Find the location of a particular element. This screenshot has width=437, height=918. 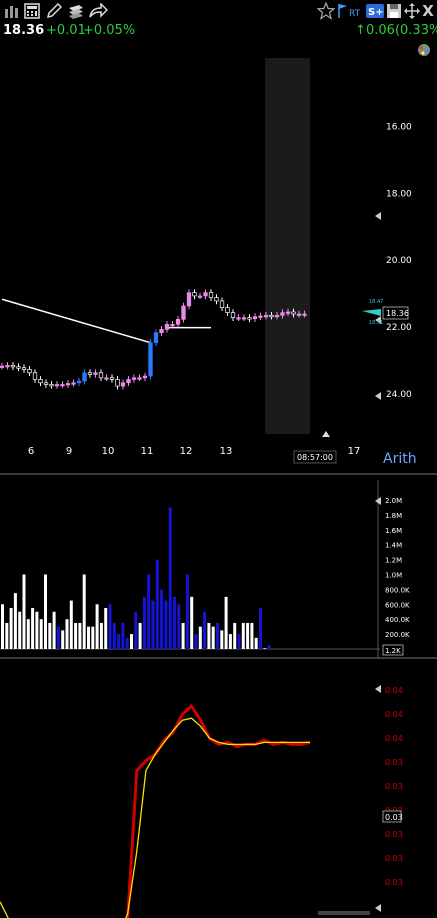

price-x-tick: 11 is located at coordinates (147, 451).